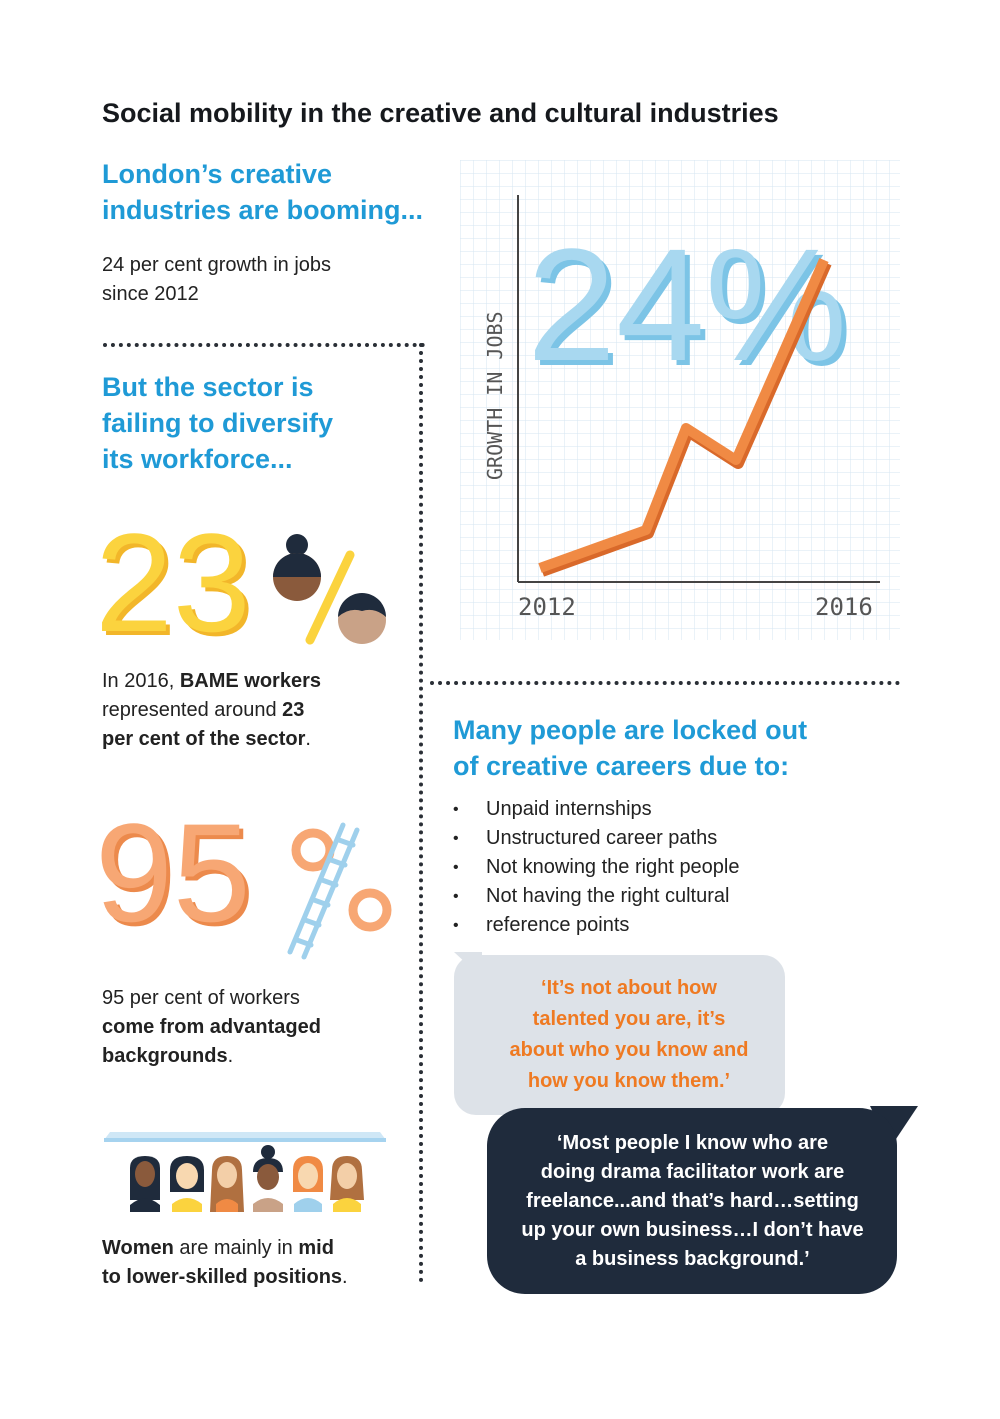  Describe the element at coordinates (192, 710) in the screenshot. I see `bame-text-mid: represented around` at that location.